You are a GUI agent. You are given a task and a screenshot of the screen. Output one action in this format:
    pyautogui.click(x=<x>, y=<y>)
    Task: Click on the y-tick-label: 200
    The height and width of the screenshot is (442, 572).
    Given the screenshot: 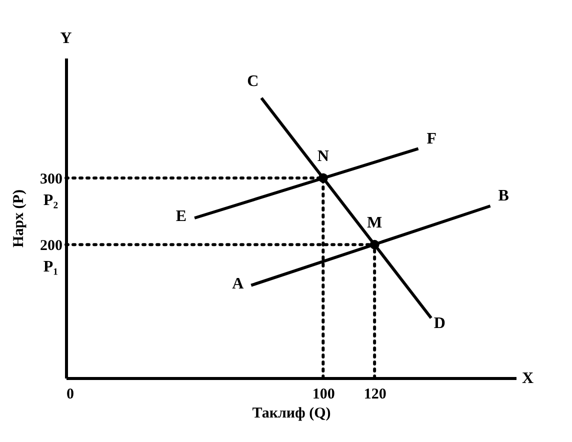 What is the action you would take?
    pyautogui.click(x=51, y=246)
    